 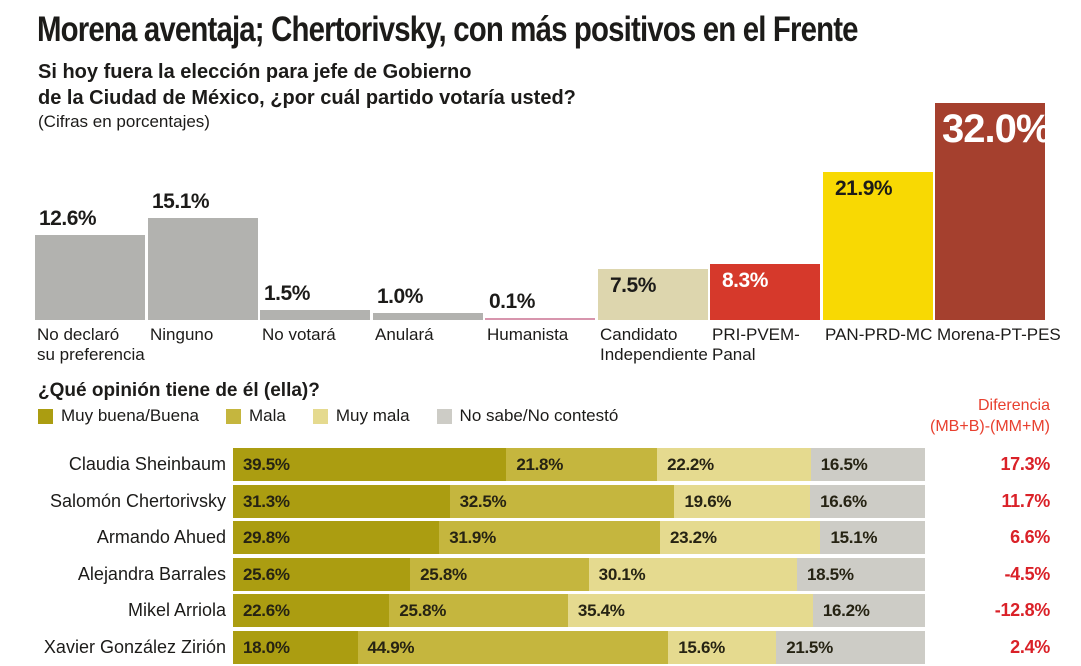 I want to click on segment-no-sabe-no-contesto: 16.6%, so click(x=867, y=501).